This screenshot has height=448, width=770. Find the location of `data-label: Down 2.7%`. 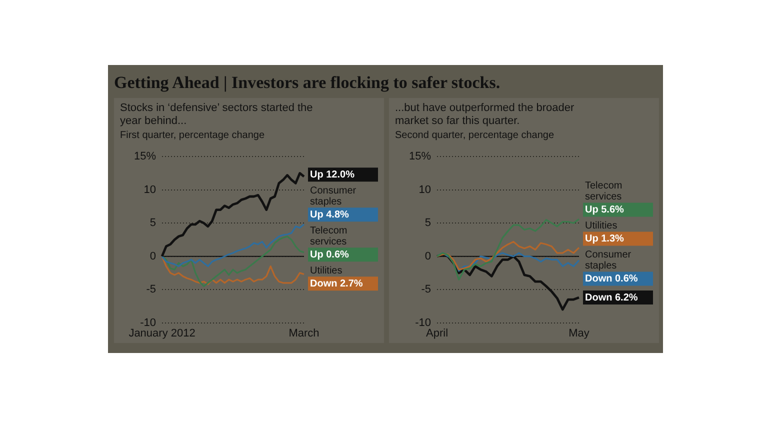

data-label: Down 2.7% is located at coordinates (336, 284).